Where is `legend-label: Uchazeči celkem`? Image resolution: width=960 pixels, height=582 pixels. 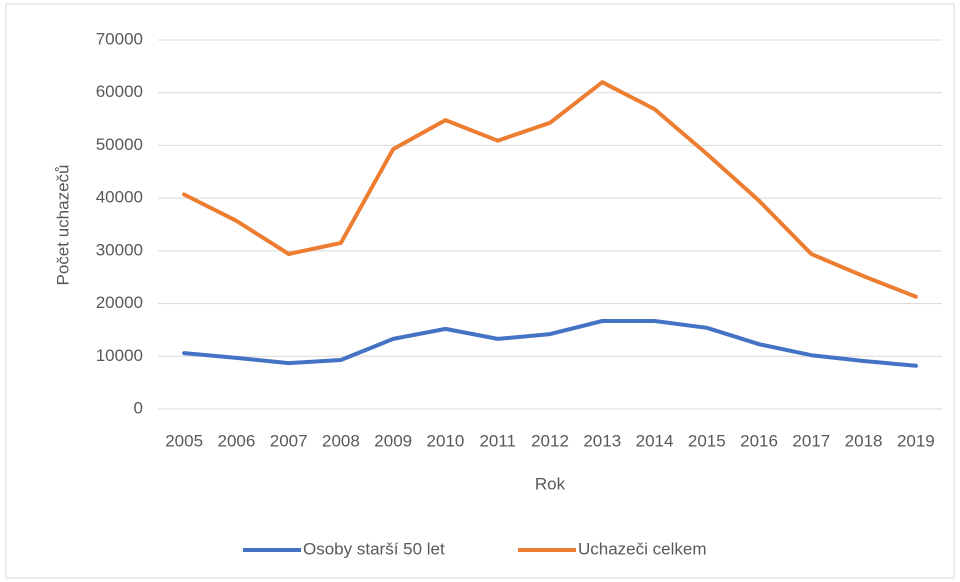
legend-label: Uchazeči celkem is located at coordinates (642, 548).